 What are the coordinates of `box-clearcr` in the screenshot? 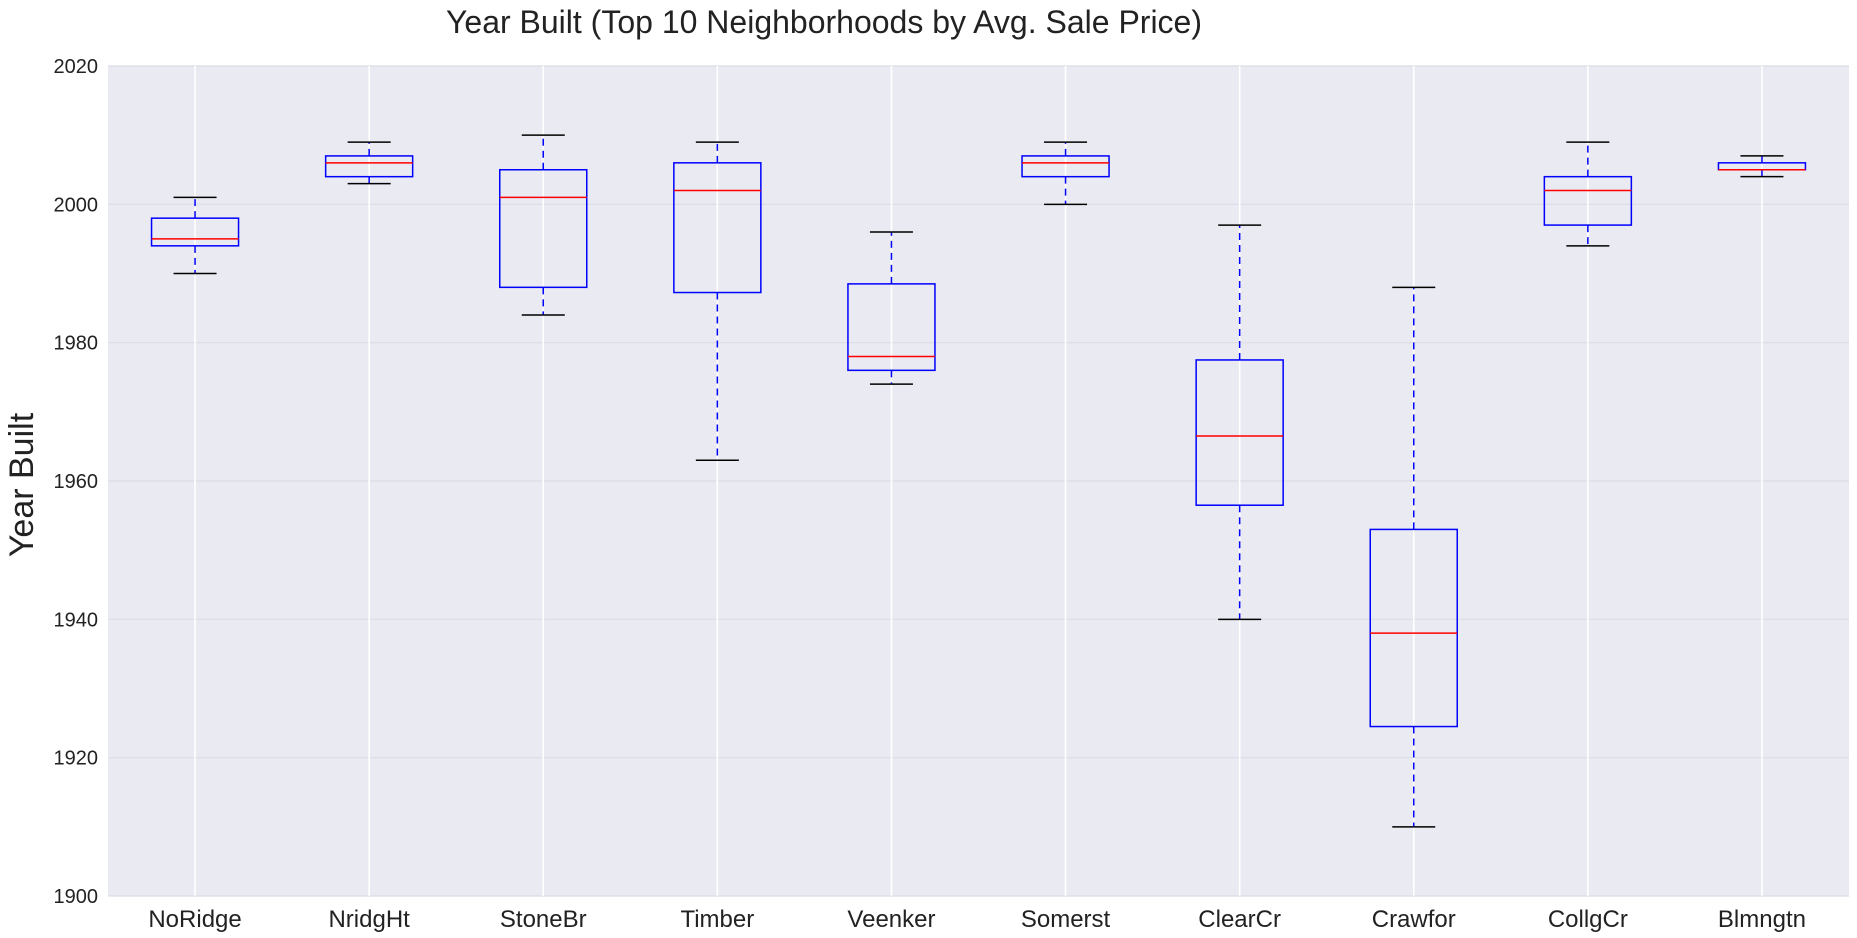 It's located at (1239, 422).